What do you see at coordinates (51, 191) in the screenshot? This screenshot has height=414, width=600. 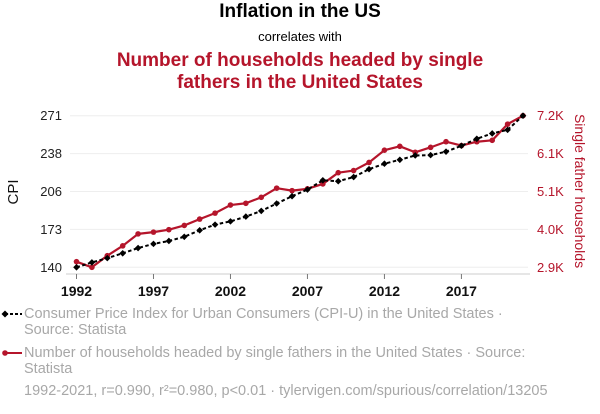 I see `y-axis-left-tick-label: 206` at bounding box center [51, 191].